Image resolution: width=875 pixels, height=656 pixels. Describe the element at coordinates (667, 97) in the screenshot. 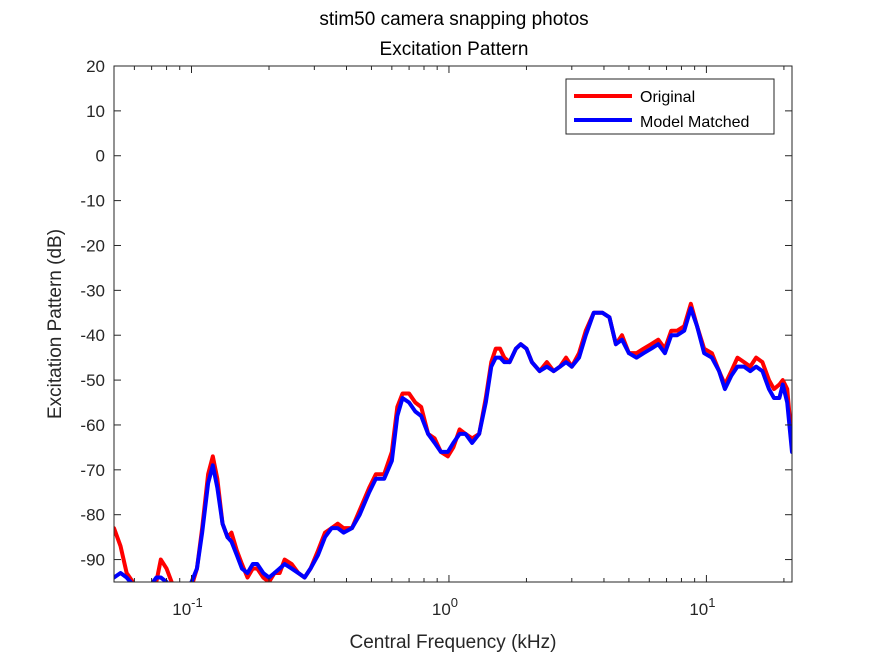

I see `legend-label-original: Original` at that location.